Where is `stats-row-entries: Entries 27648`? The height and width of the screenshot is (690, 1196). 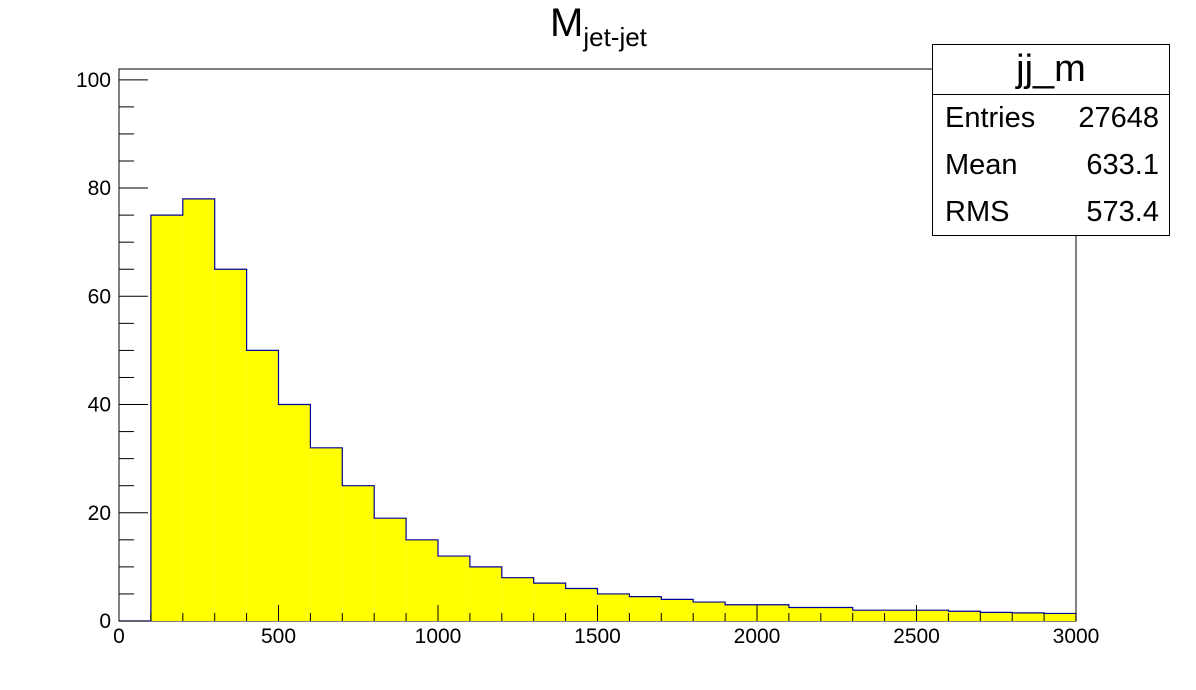 stats-row-entries: Entries 27648 is located at coordinates (1051, 118).